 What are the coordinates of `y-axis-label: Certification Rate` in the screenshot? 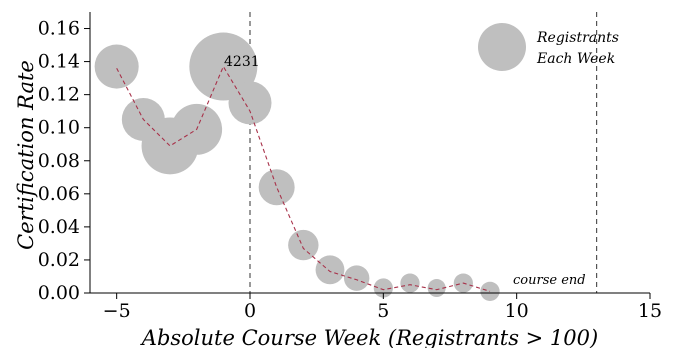 It's located at (26, 155).